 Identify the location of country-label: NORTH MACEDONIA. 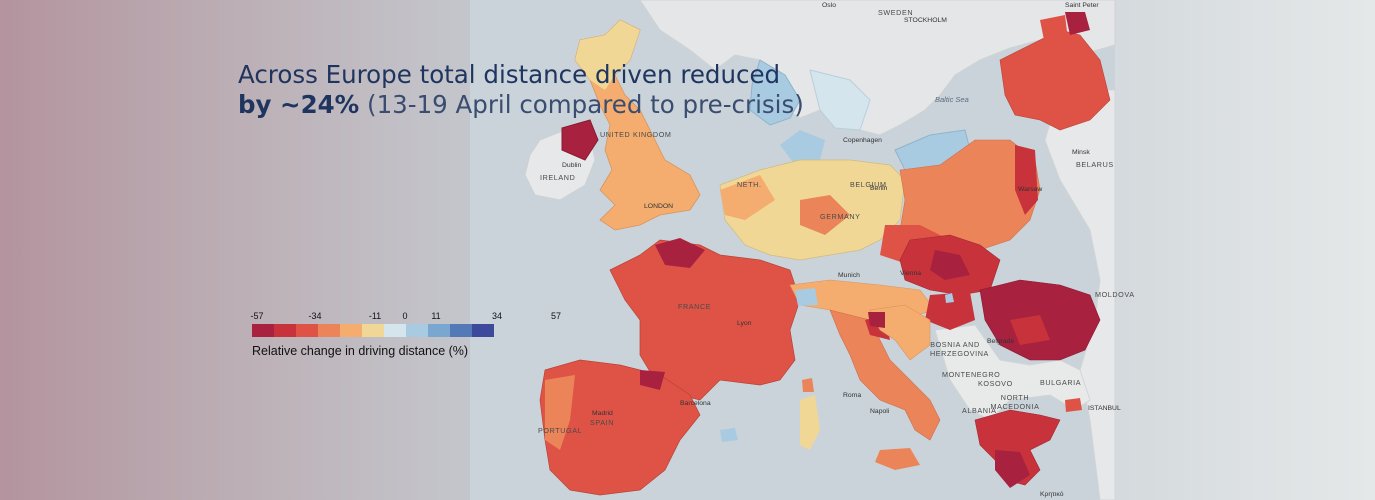
(1015, 402).